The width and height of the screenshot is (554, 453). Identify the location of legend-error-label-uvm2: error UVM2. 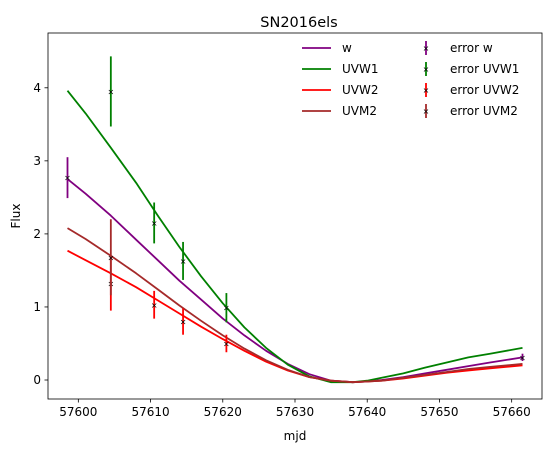
(484, 111).